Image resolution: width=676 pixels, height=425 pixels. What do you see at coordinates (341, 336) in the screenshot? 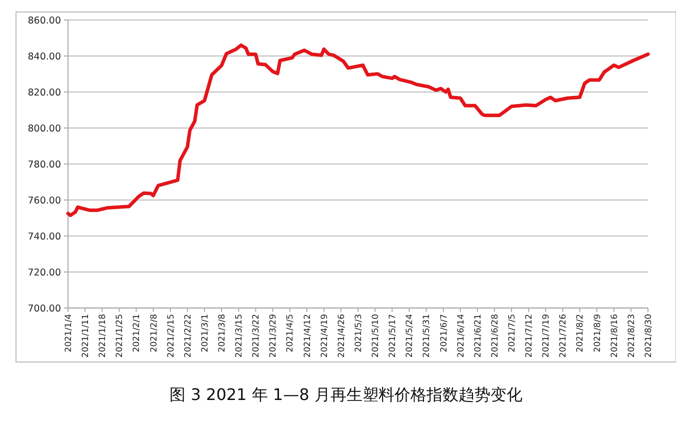
I see `x-tick-label: 2021/4/26` at bounding box center [341, 336].